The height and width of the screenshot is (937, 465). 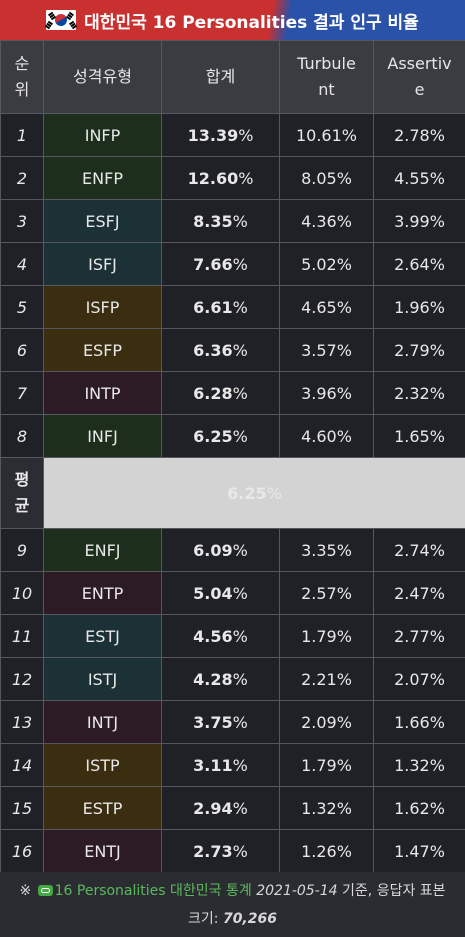 What do you see at coordinates (326, 436) in the screenshot?
I see `turbulent-cell: 4.60%` at bounding box center [326, 436].